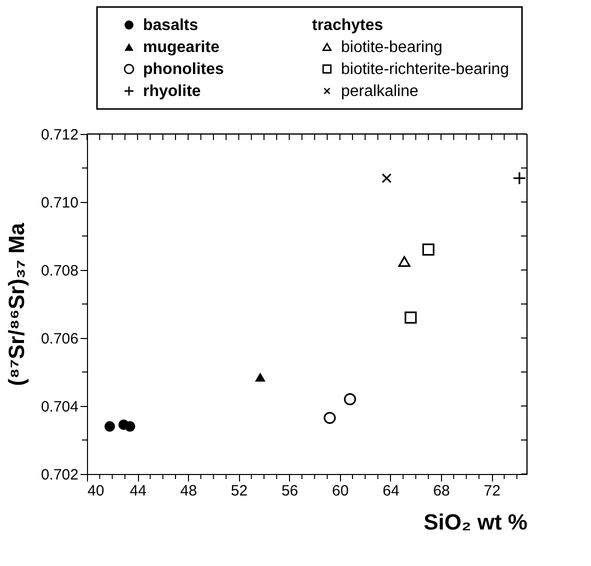 The image size is (591, 566). Describe the element at coordinates (96, 491) in the screenshot. I see `x-tick-label: 40` at that location.